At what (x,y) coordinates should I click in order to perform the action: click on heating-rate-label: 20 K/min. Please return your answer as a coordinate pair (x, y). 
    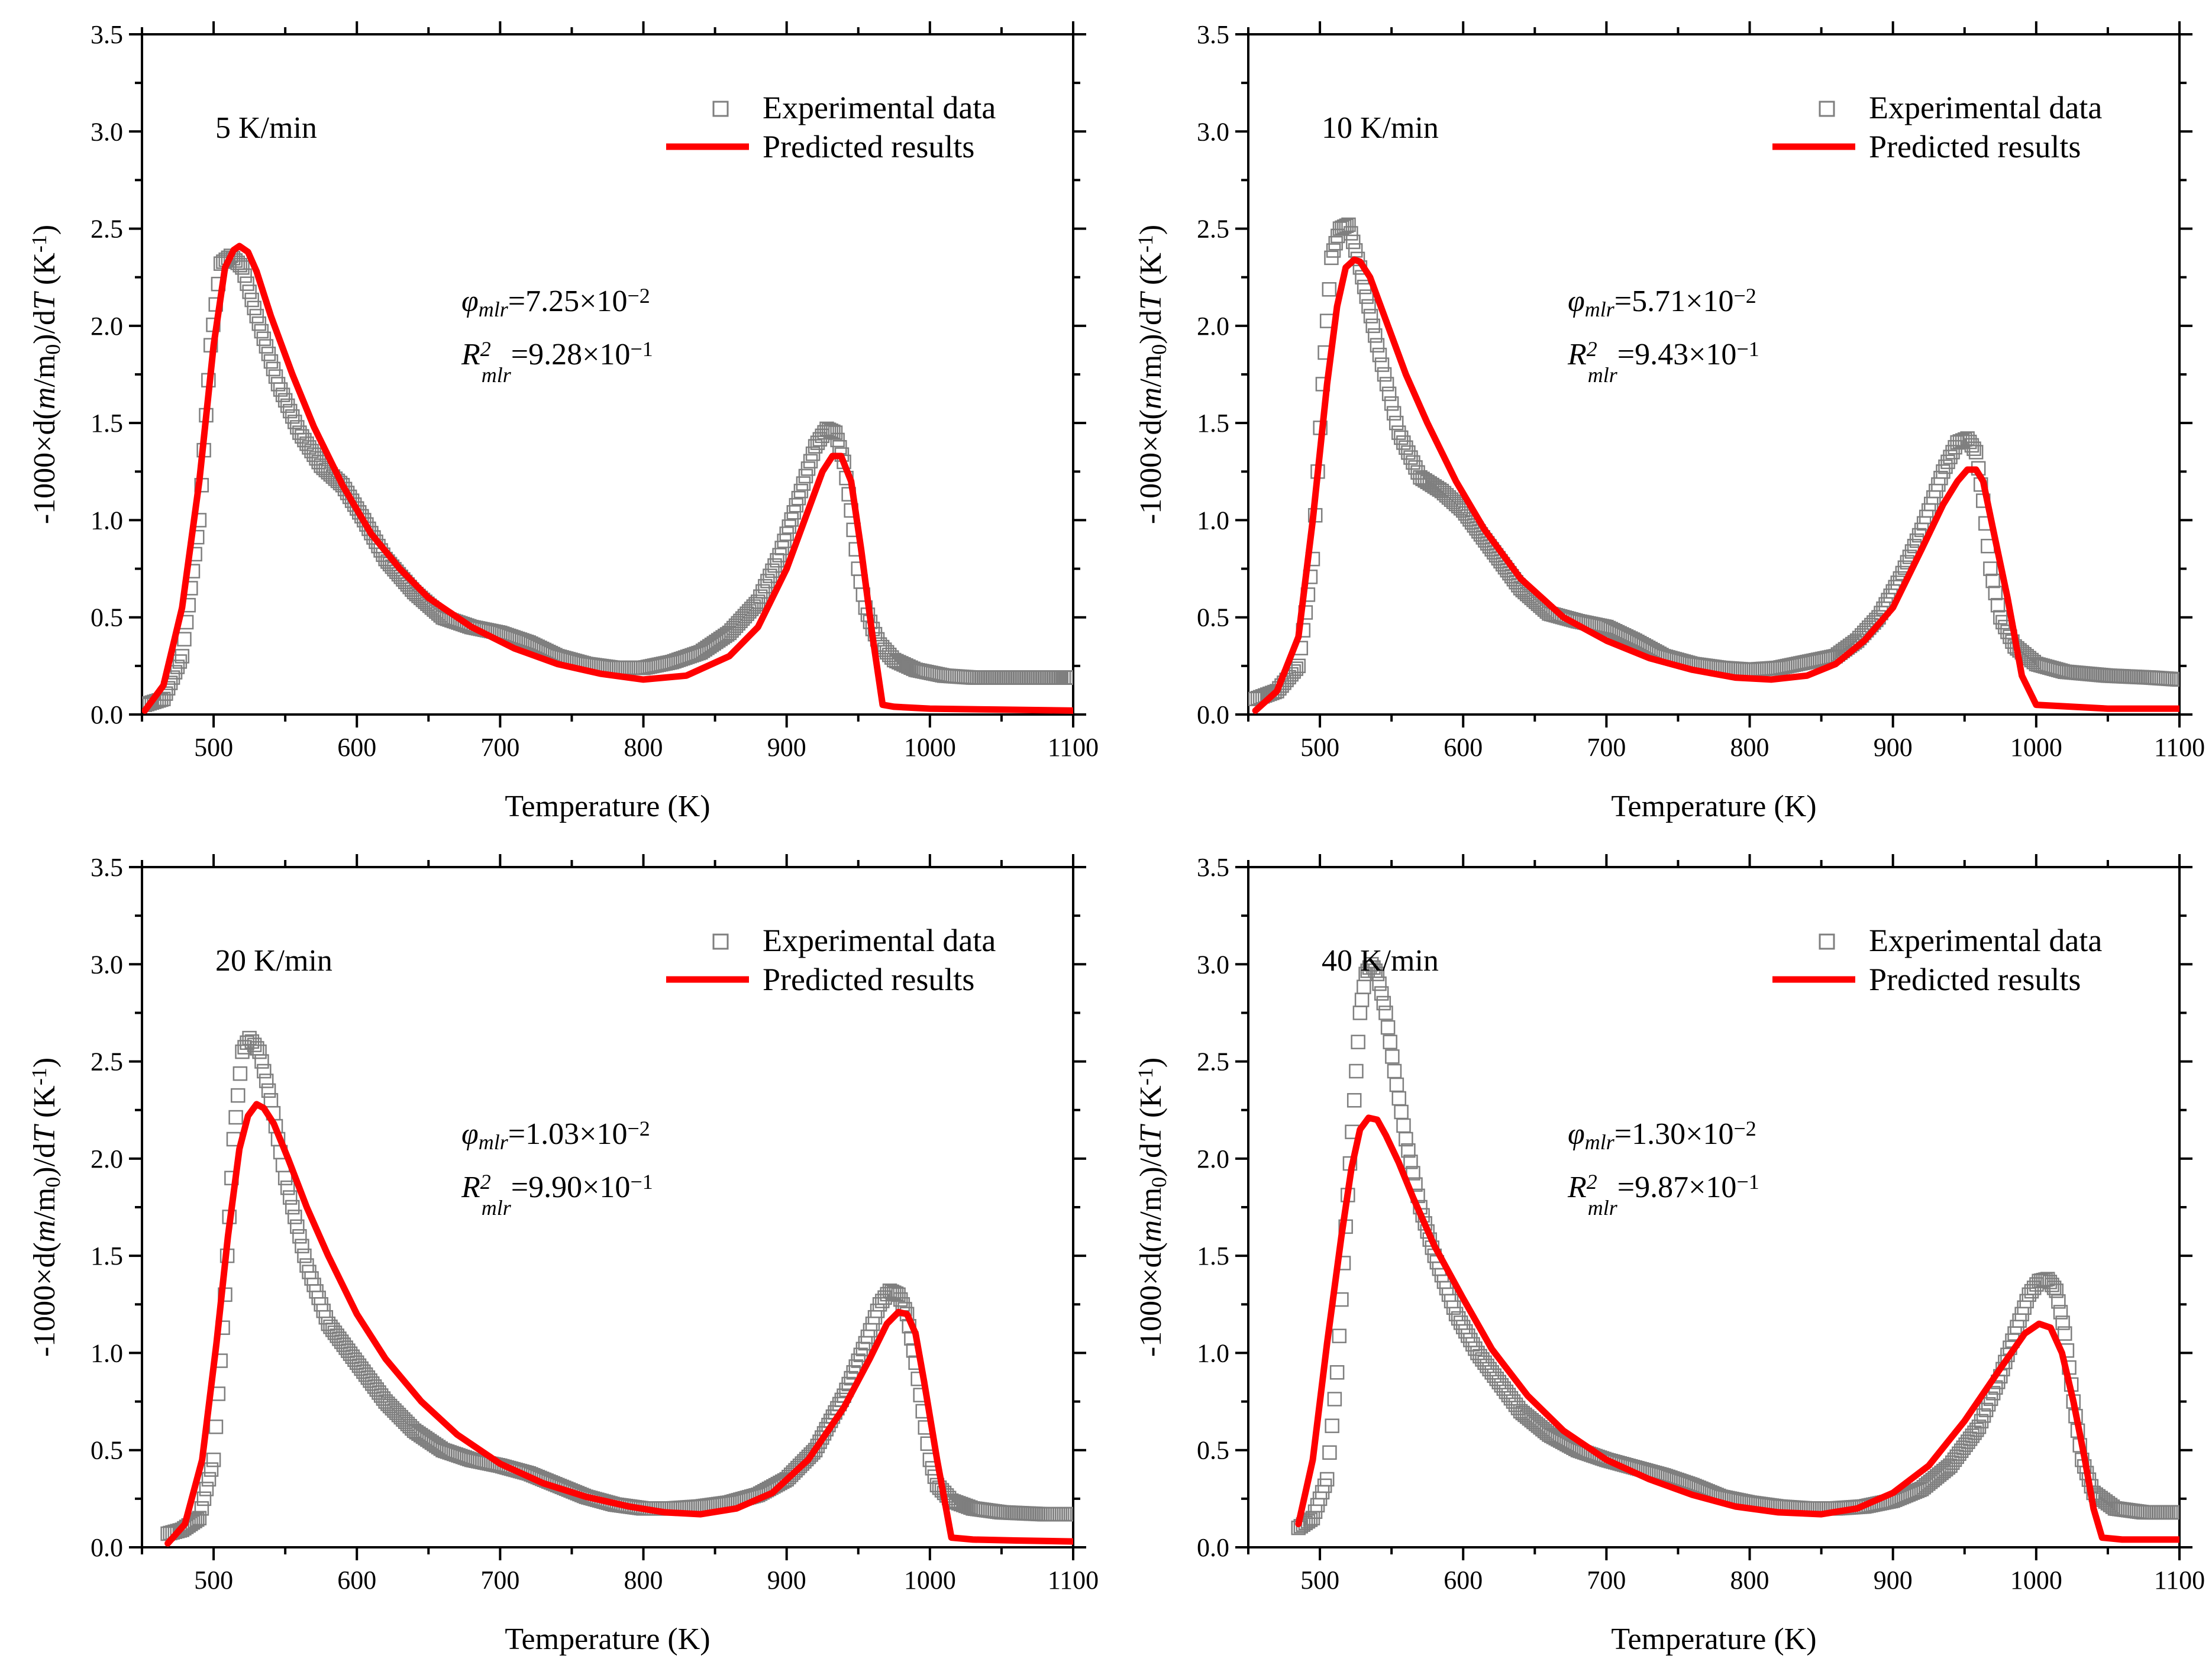
    Looking at the image, I should click on (273, 961).